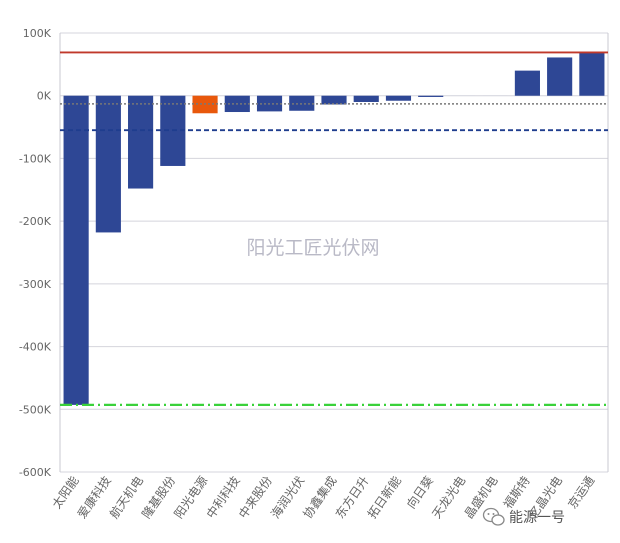 The width and height of the screenshot is (620, 543). What do you see at coordinates (37, 33) in the screenshot?
I see `y-tick-label: 100K` at bounding box center [37, 33].